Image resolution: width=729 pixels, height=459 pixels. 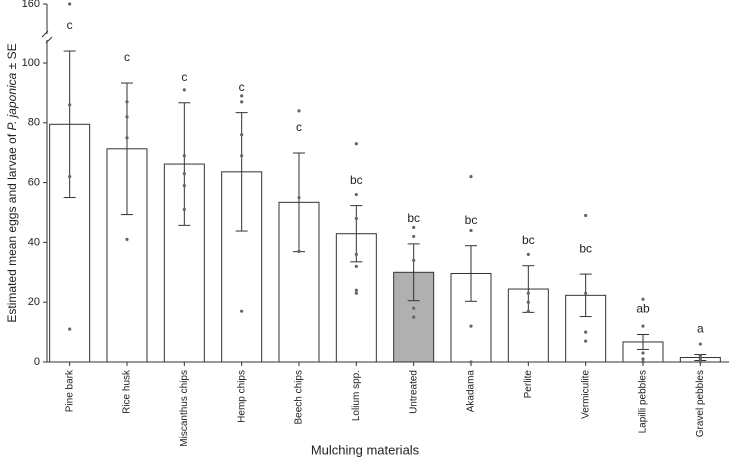 I want to click on x-tick-label: Lolium spp., so click(x=356, y=395).